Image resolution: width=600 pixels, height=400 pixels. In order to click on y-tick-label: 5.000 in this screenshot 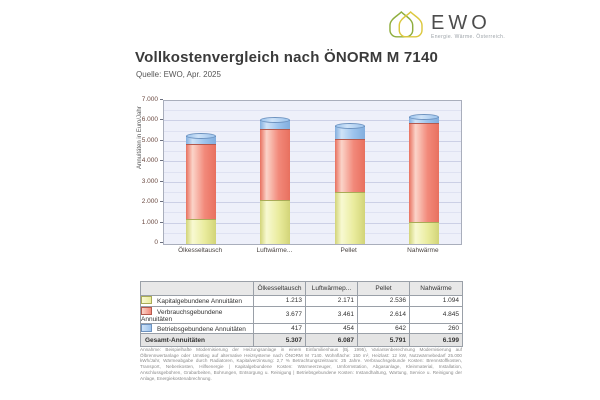, I will do `click(149, 140)`.